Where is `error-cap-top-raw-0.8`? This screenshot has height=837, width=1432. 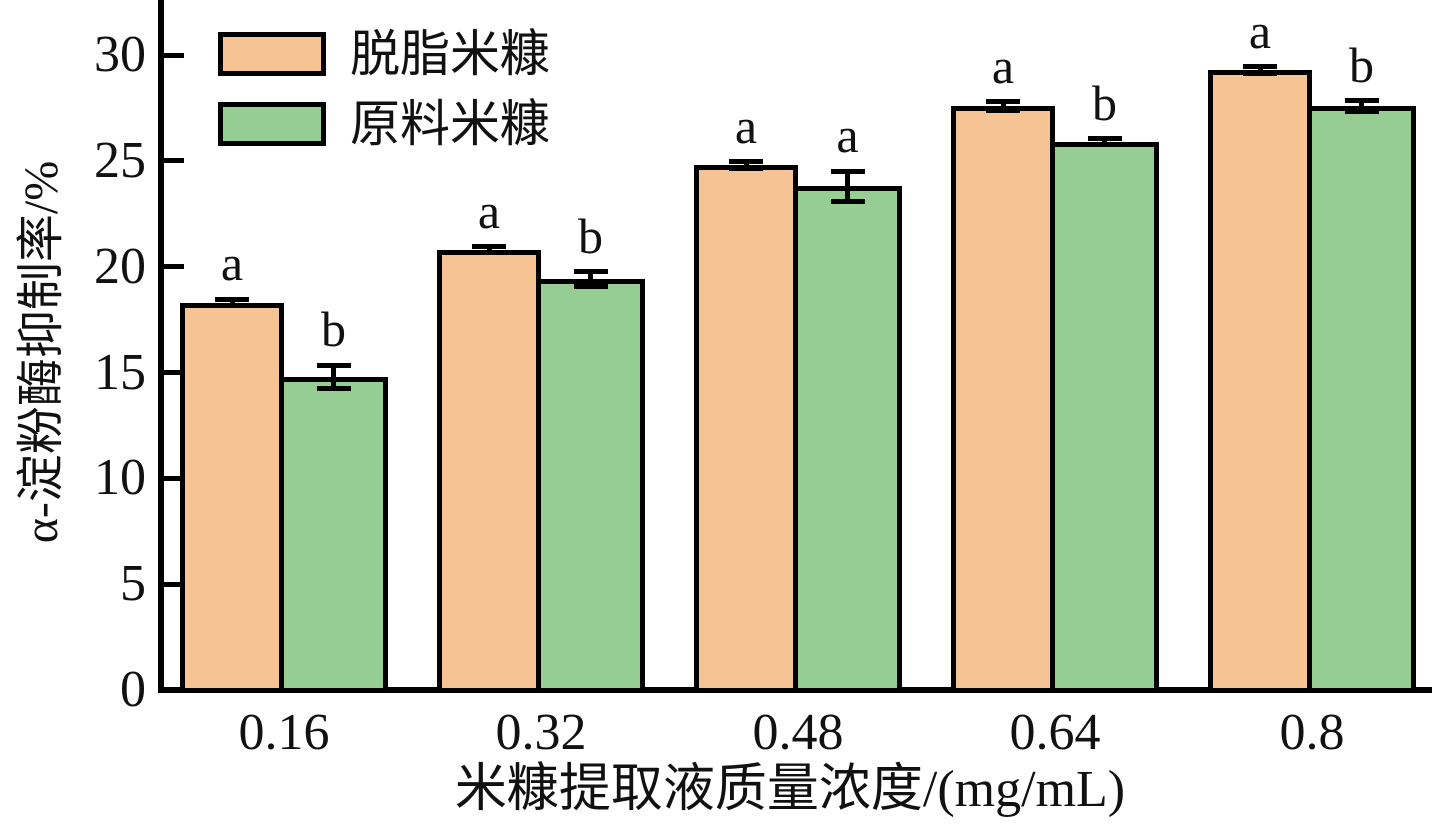 error-cap-top-raw-0.8 is located at coordinates (1361, 101).